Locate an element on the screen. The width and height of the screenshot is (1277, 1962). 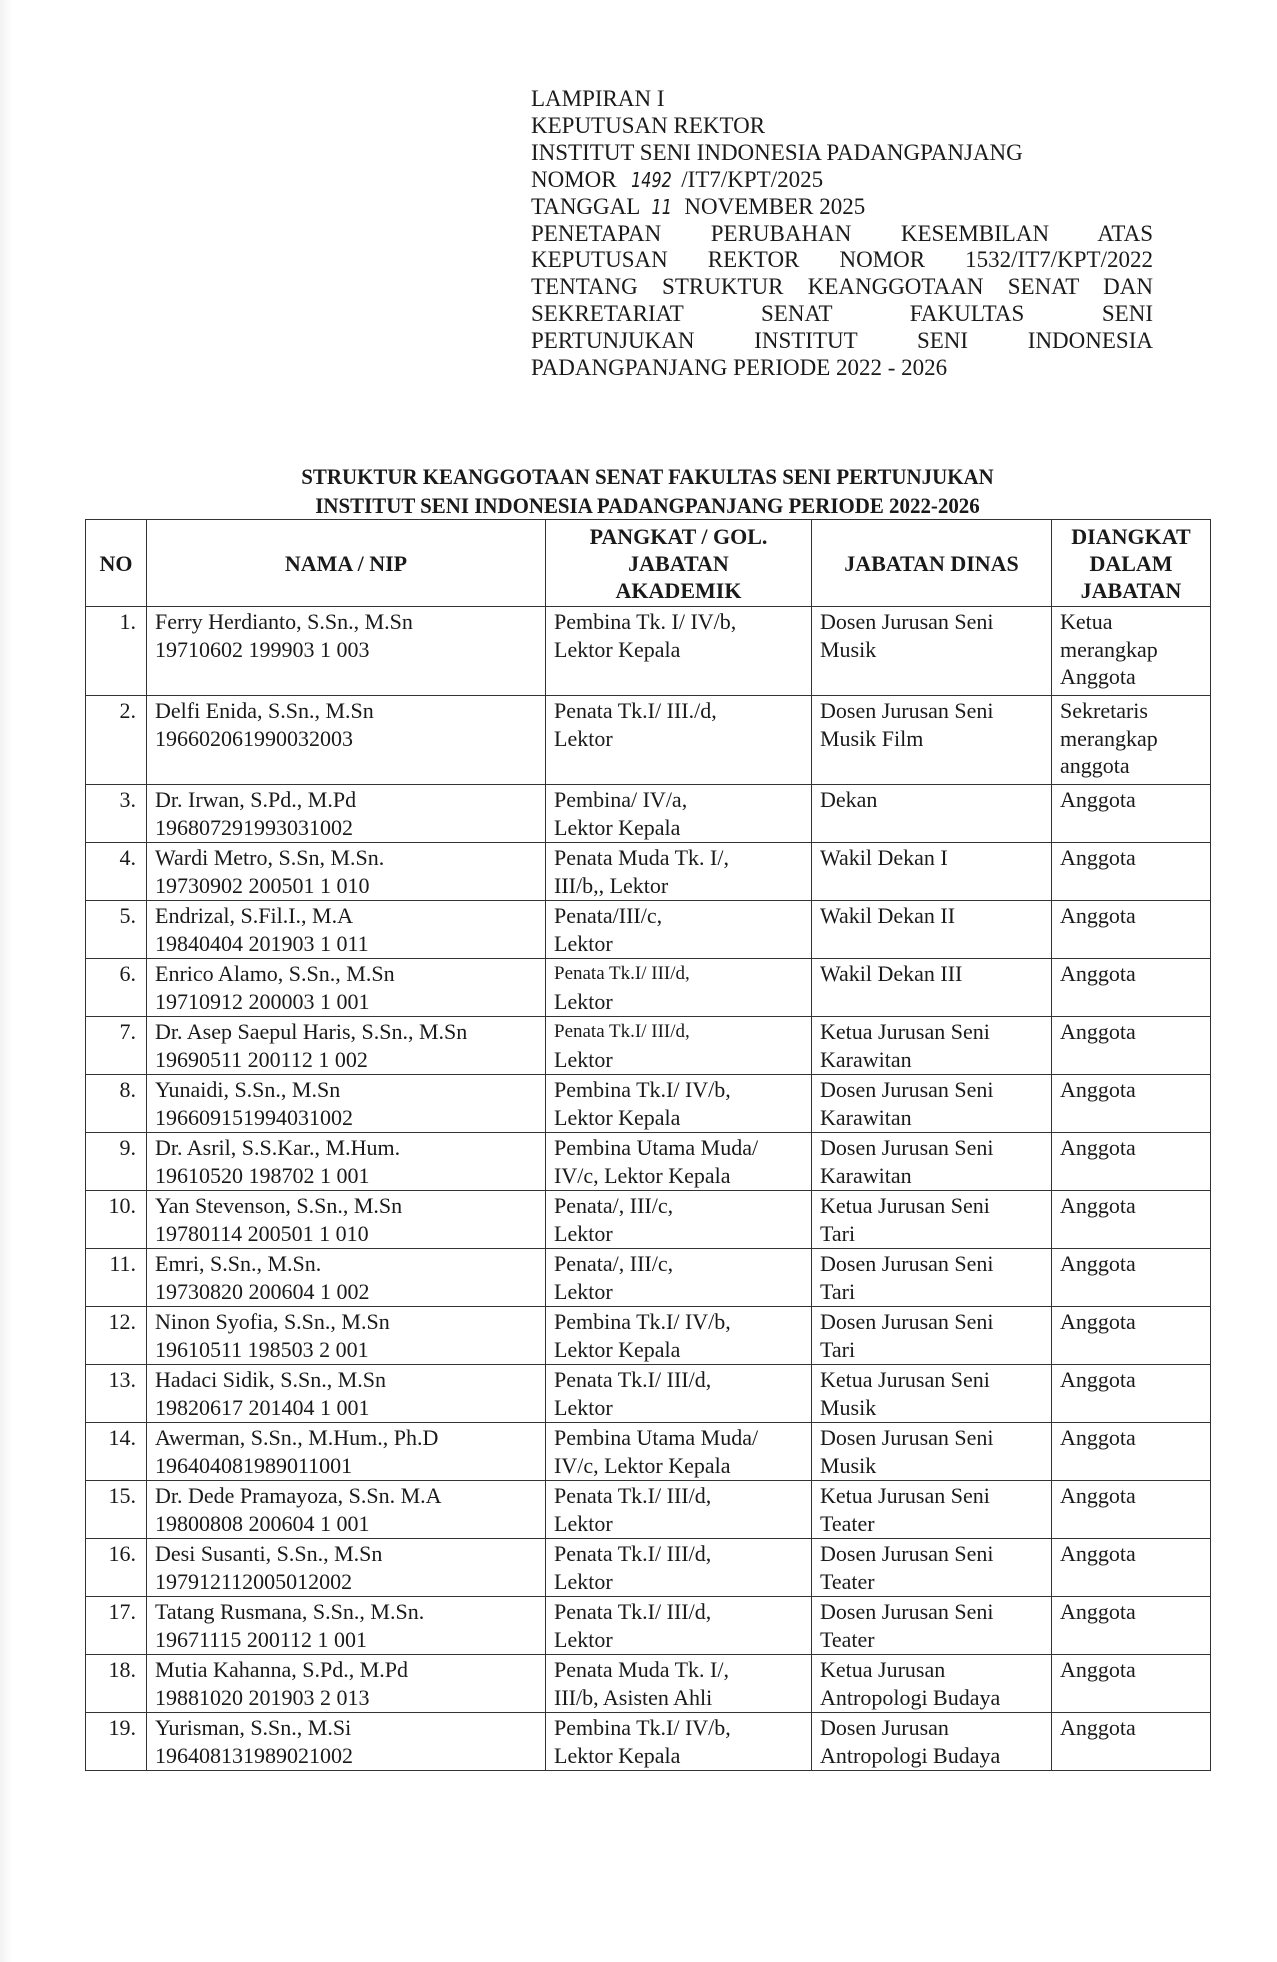
member-name: Emri, S.Sn., M.Sn. is located at coordinates (238, 1263).